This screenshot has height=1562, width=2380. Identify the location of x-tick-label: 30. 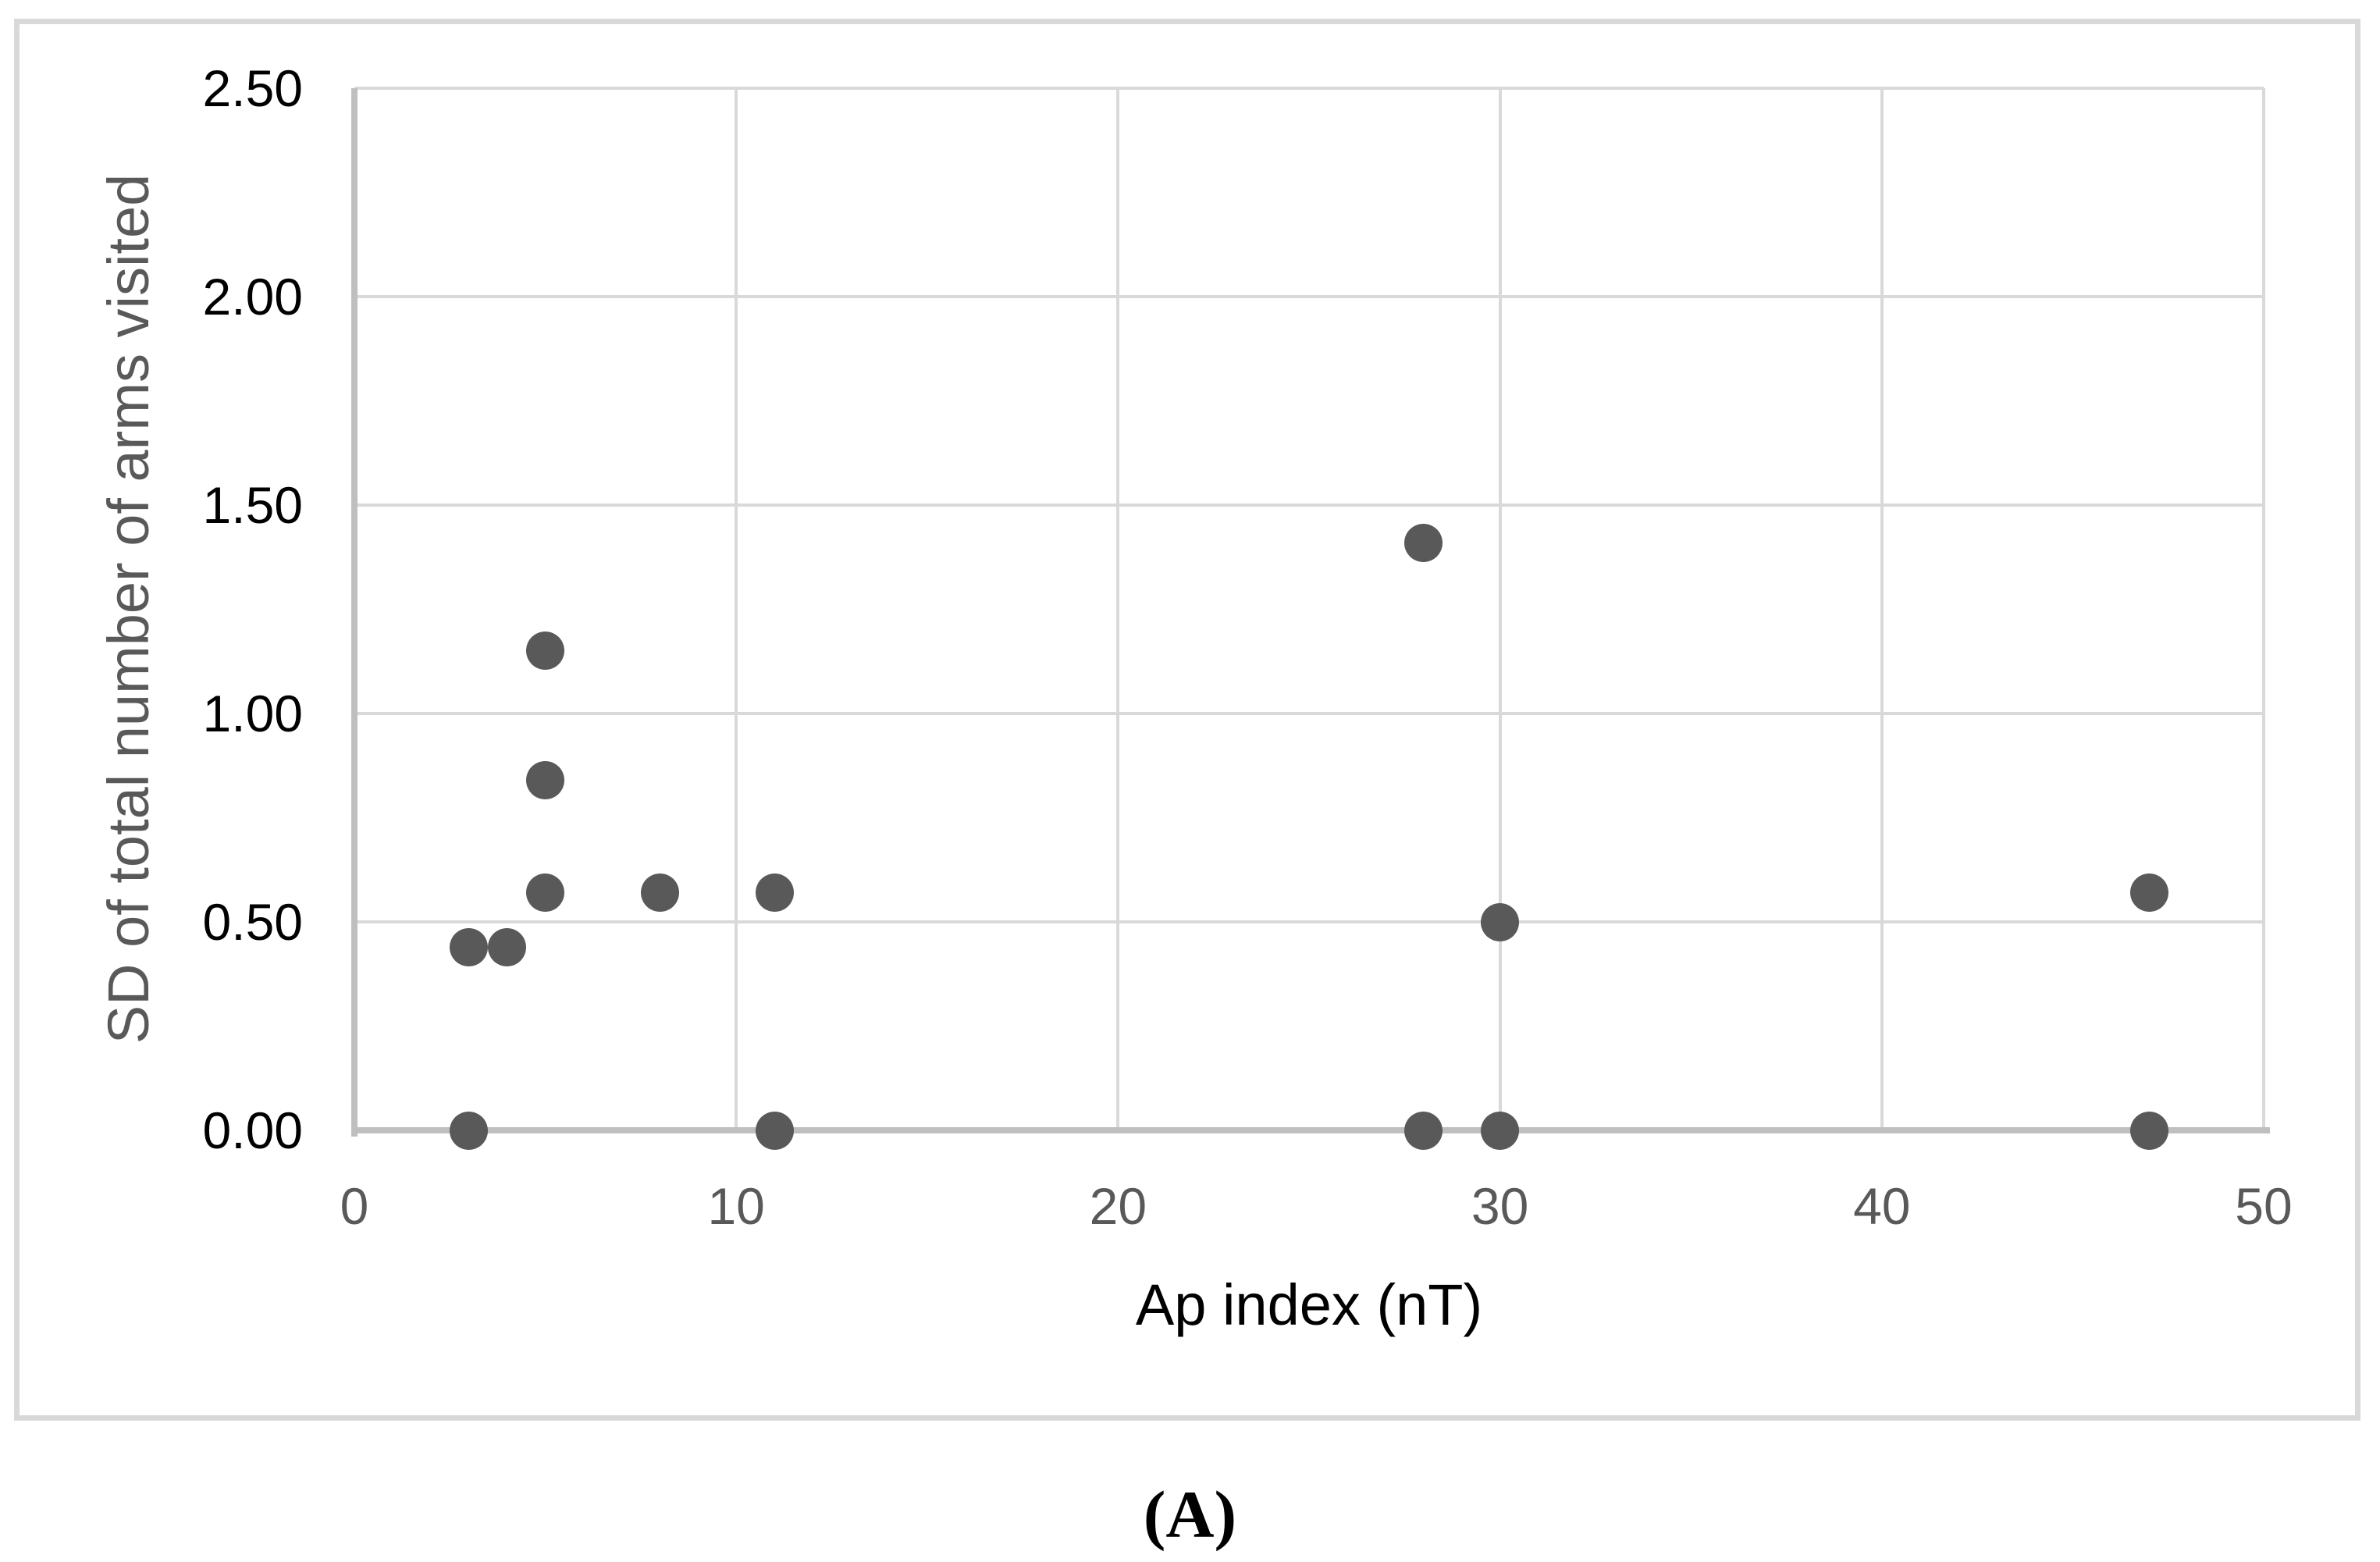
(1500, 1206).